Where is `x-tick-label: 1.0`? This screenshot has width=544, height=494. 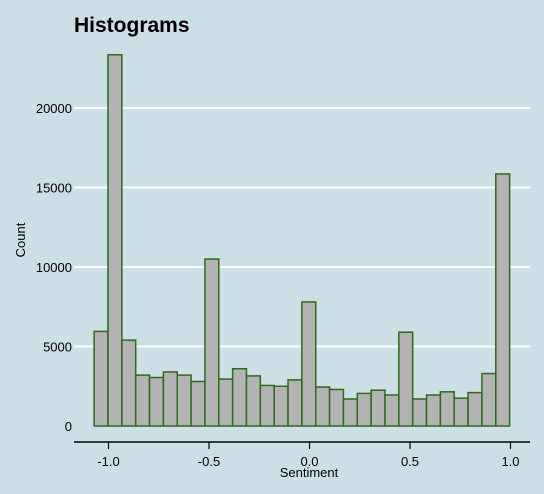
x-tick-label: 1.0 is located at coordinates (510, 461).